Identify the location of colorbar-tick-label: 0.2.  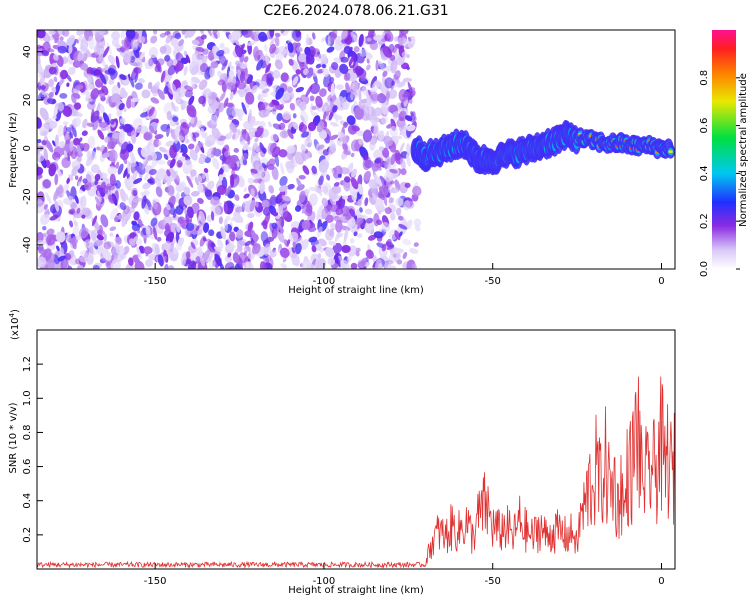
(704, 221).